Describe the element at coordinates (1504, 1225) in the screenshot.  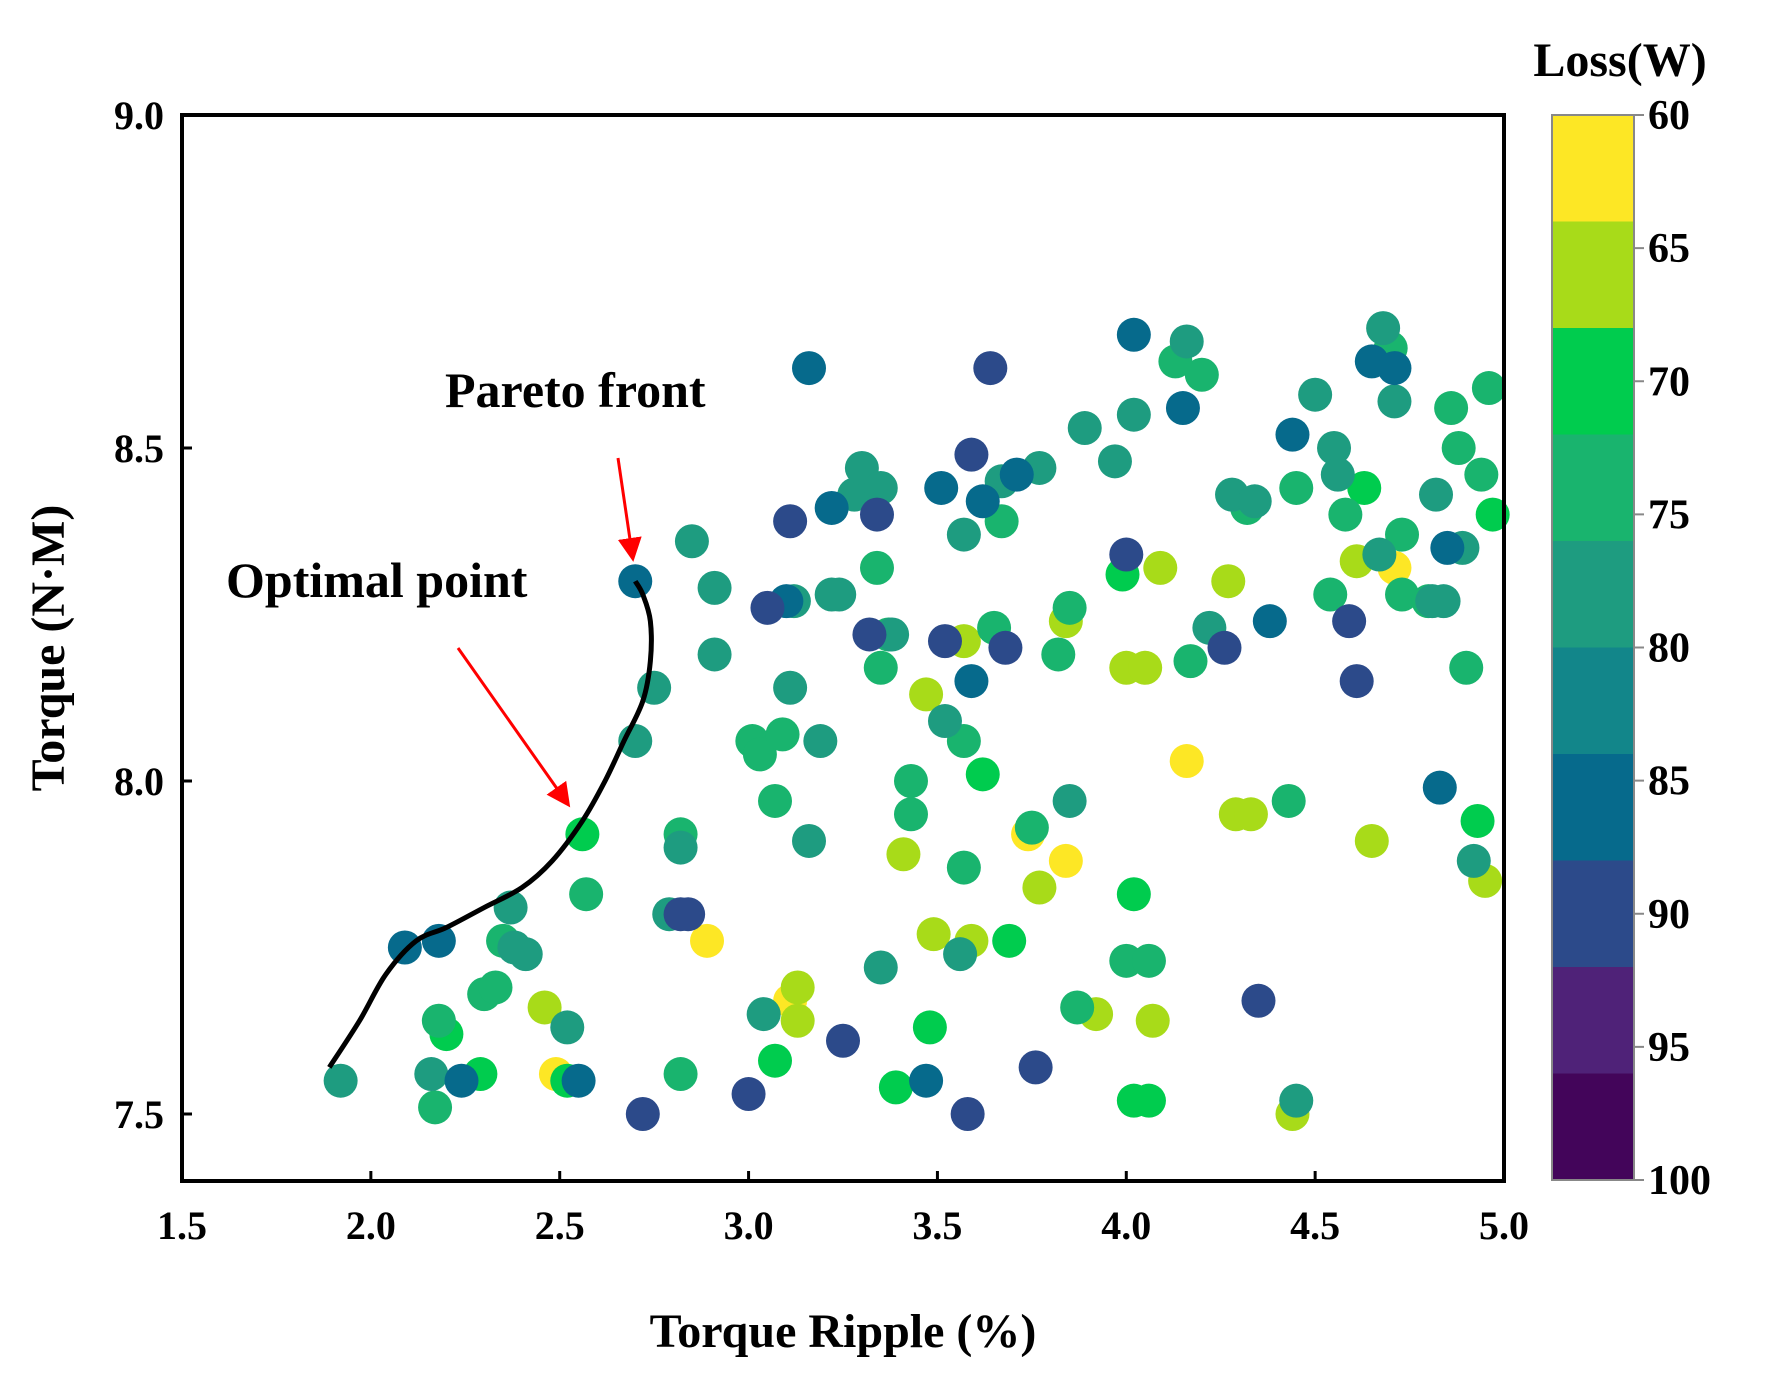
I see `x-tick-label: 5.0` at that location.